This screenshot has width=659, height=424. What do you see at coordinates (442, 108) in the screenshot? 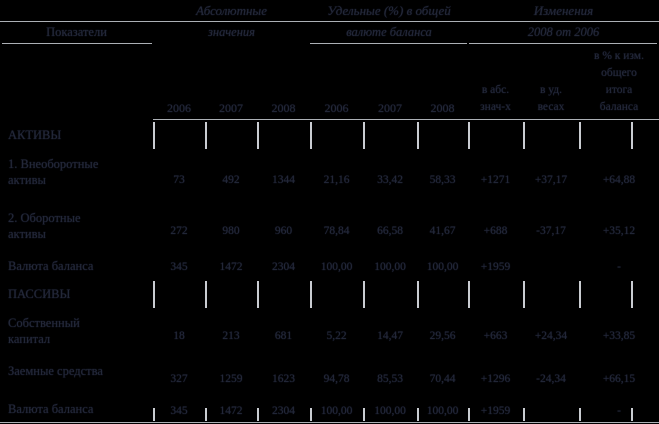
I see `year-header: 2008` at bounding box center [442, 108].